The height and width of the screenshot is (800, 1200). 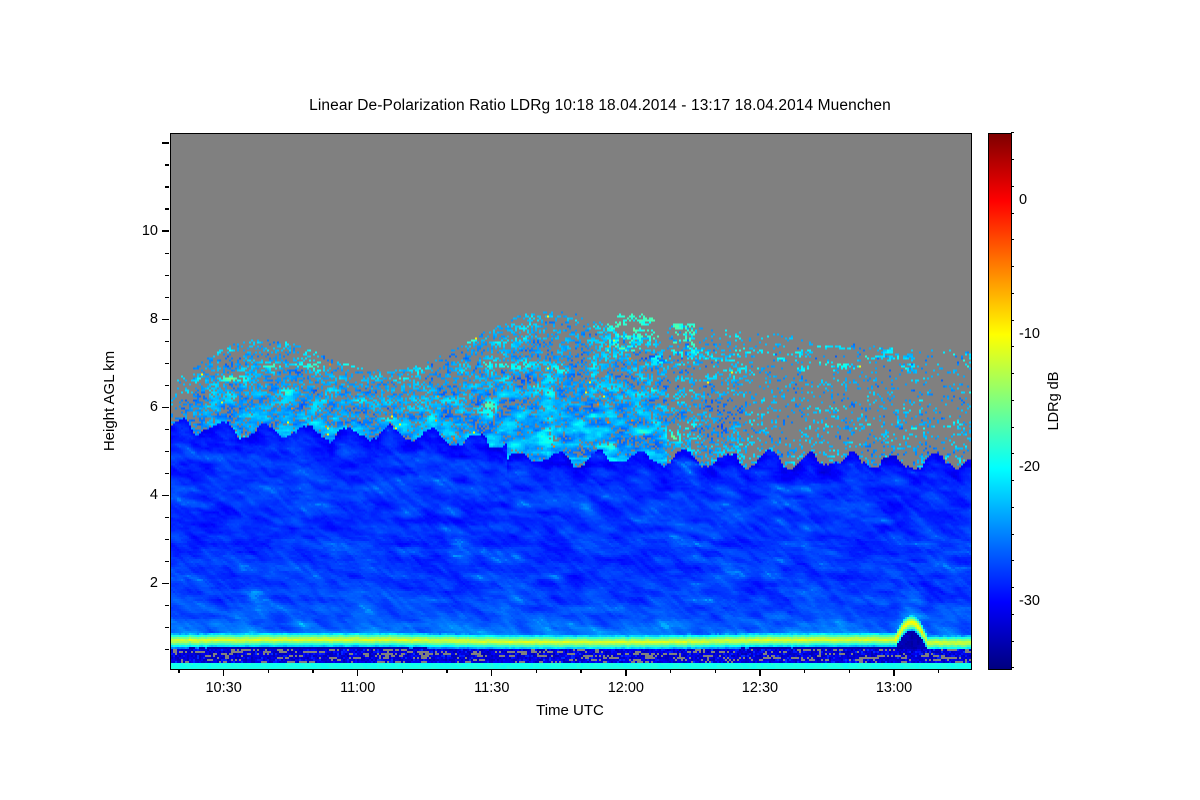 What do you see at coordinates (149, 231) in the screenshot?
I see `y-axis-tick-label: 10` at bounding box center [149, 231].